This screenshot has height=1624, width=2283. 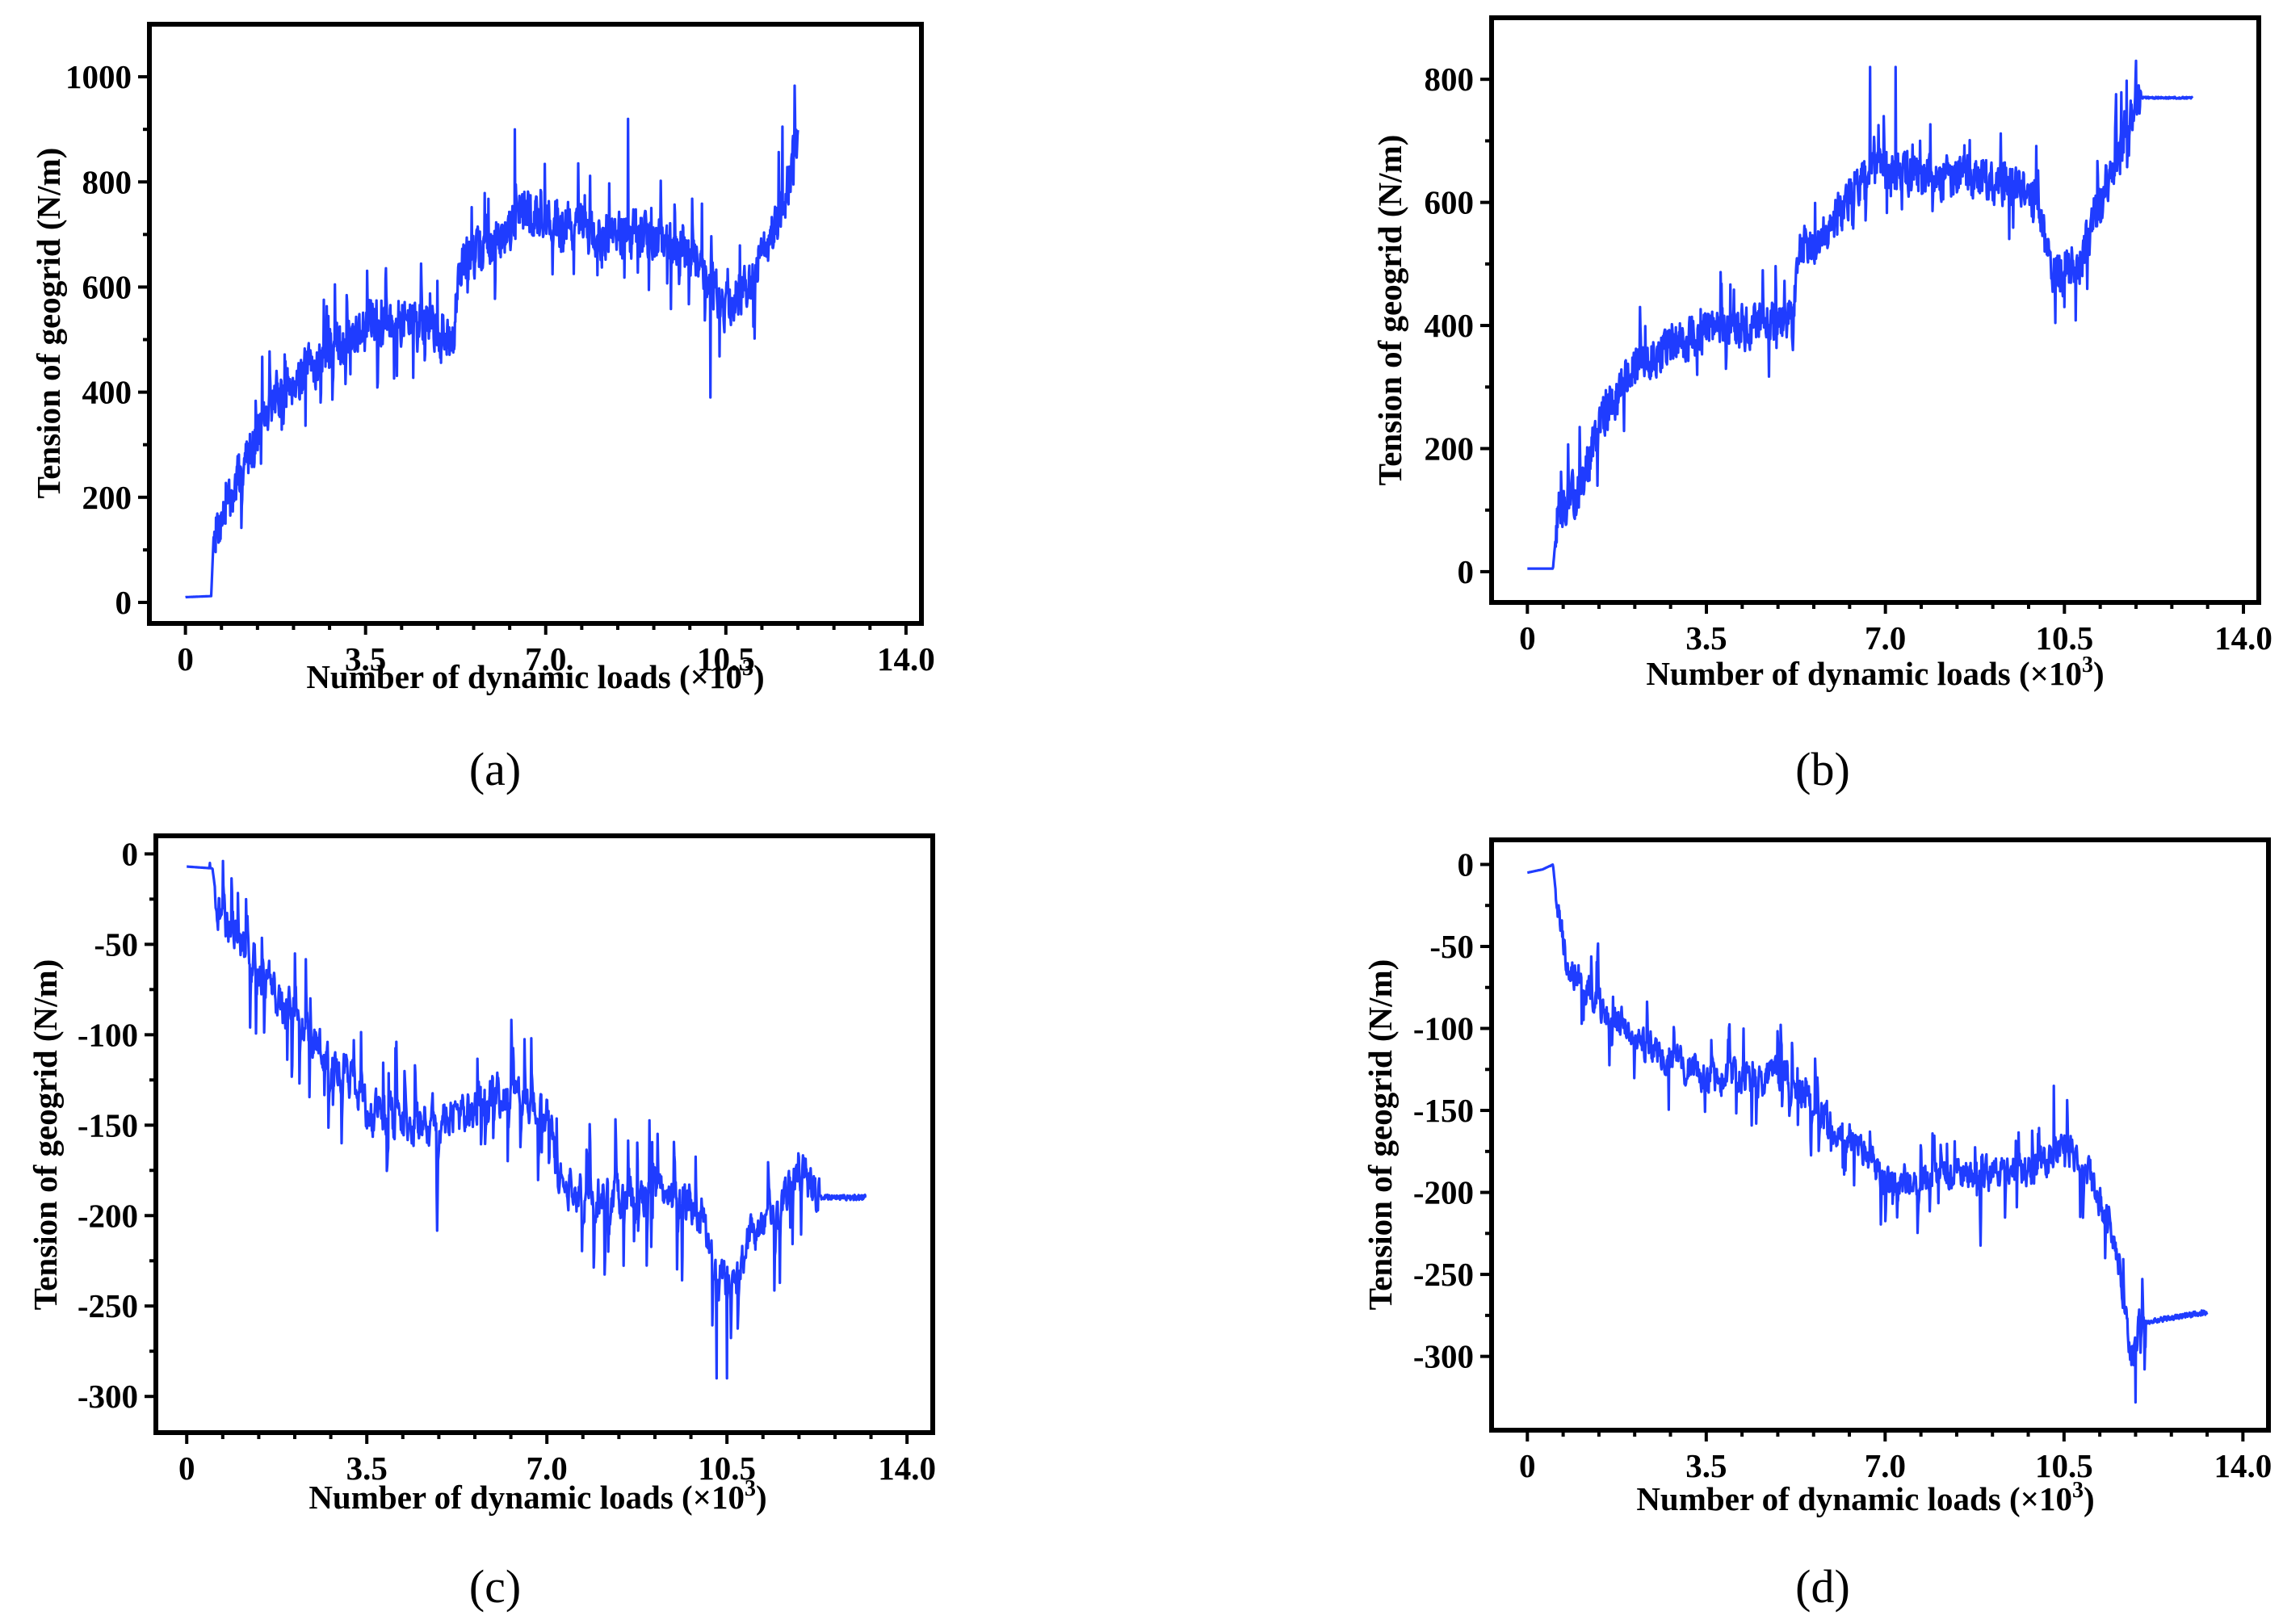 I want to click on y-axis: 0 200 400 600 800 1000, so click(x=107, y=339).